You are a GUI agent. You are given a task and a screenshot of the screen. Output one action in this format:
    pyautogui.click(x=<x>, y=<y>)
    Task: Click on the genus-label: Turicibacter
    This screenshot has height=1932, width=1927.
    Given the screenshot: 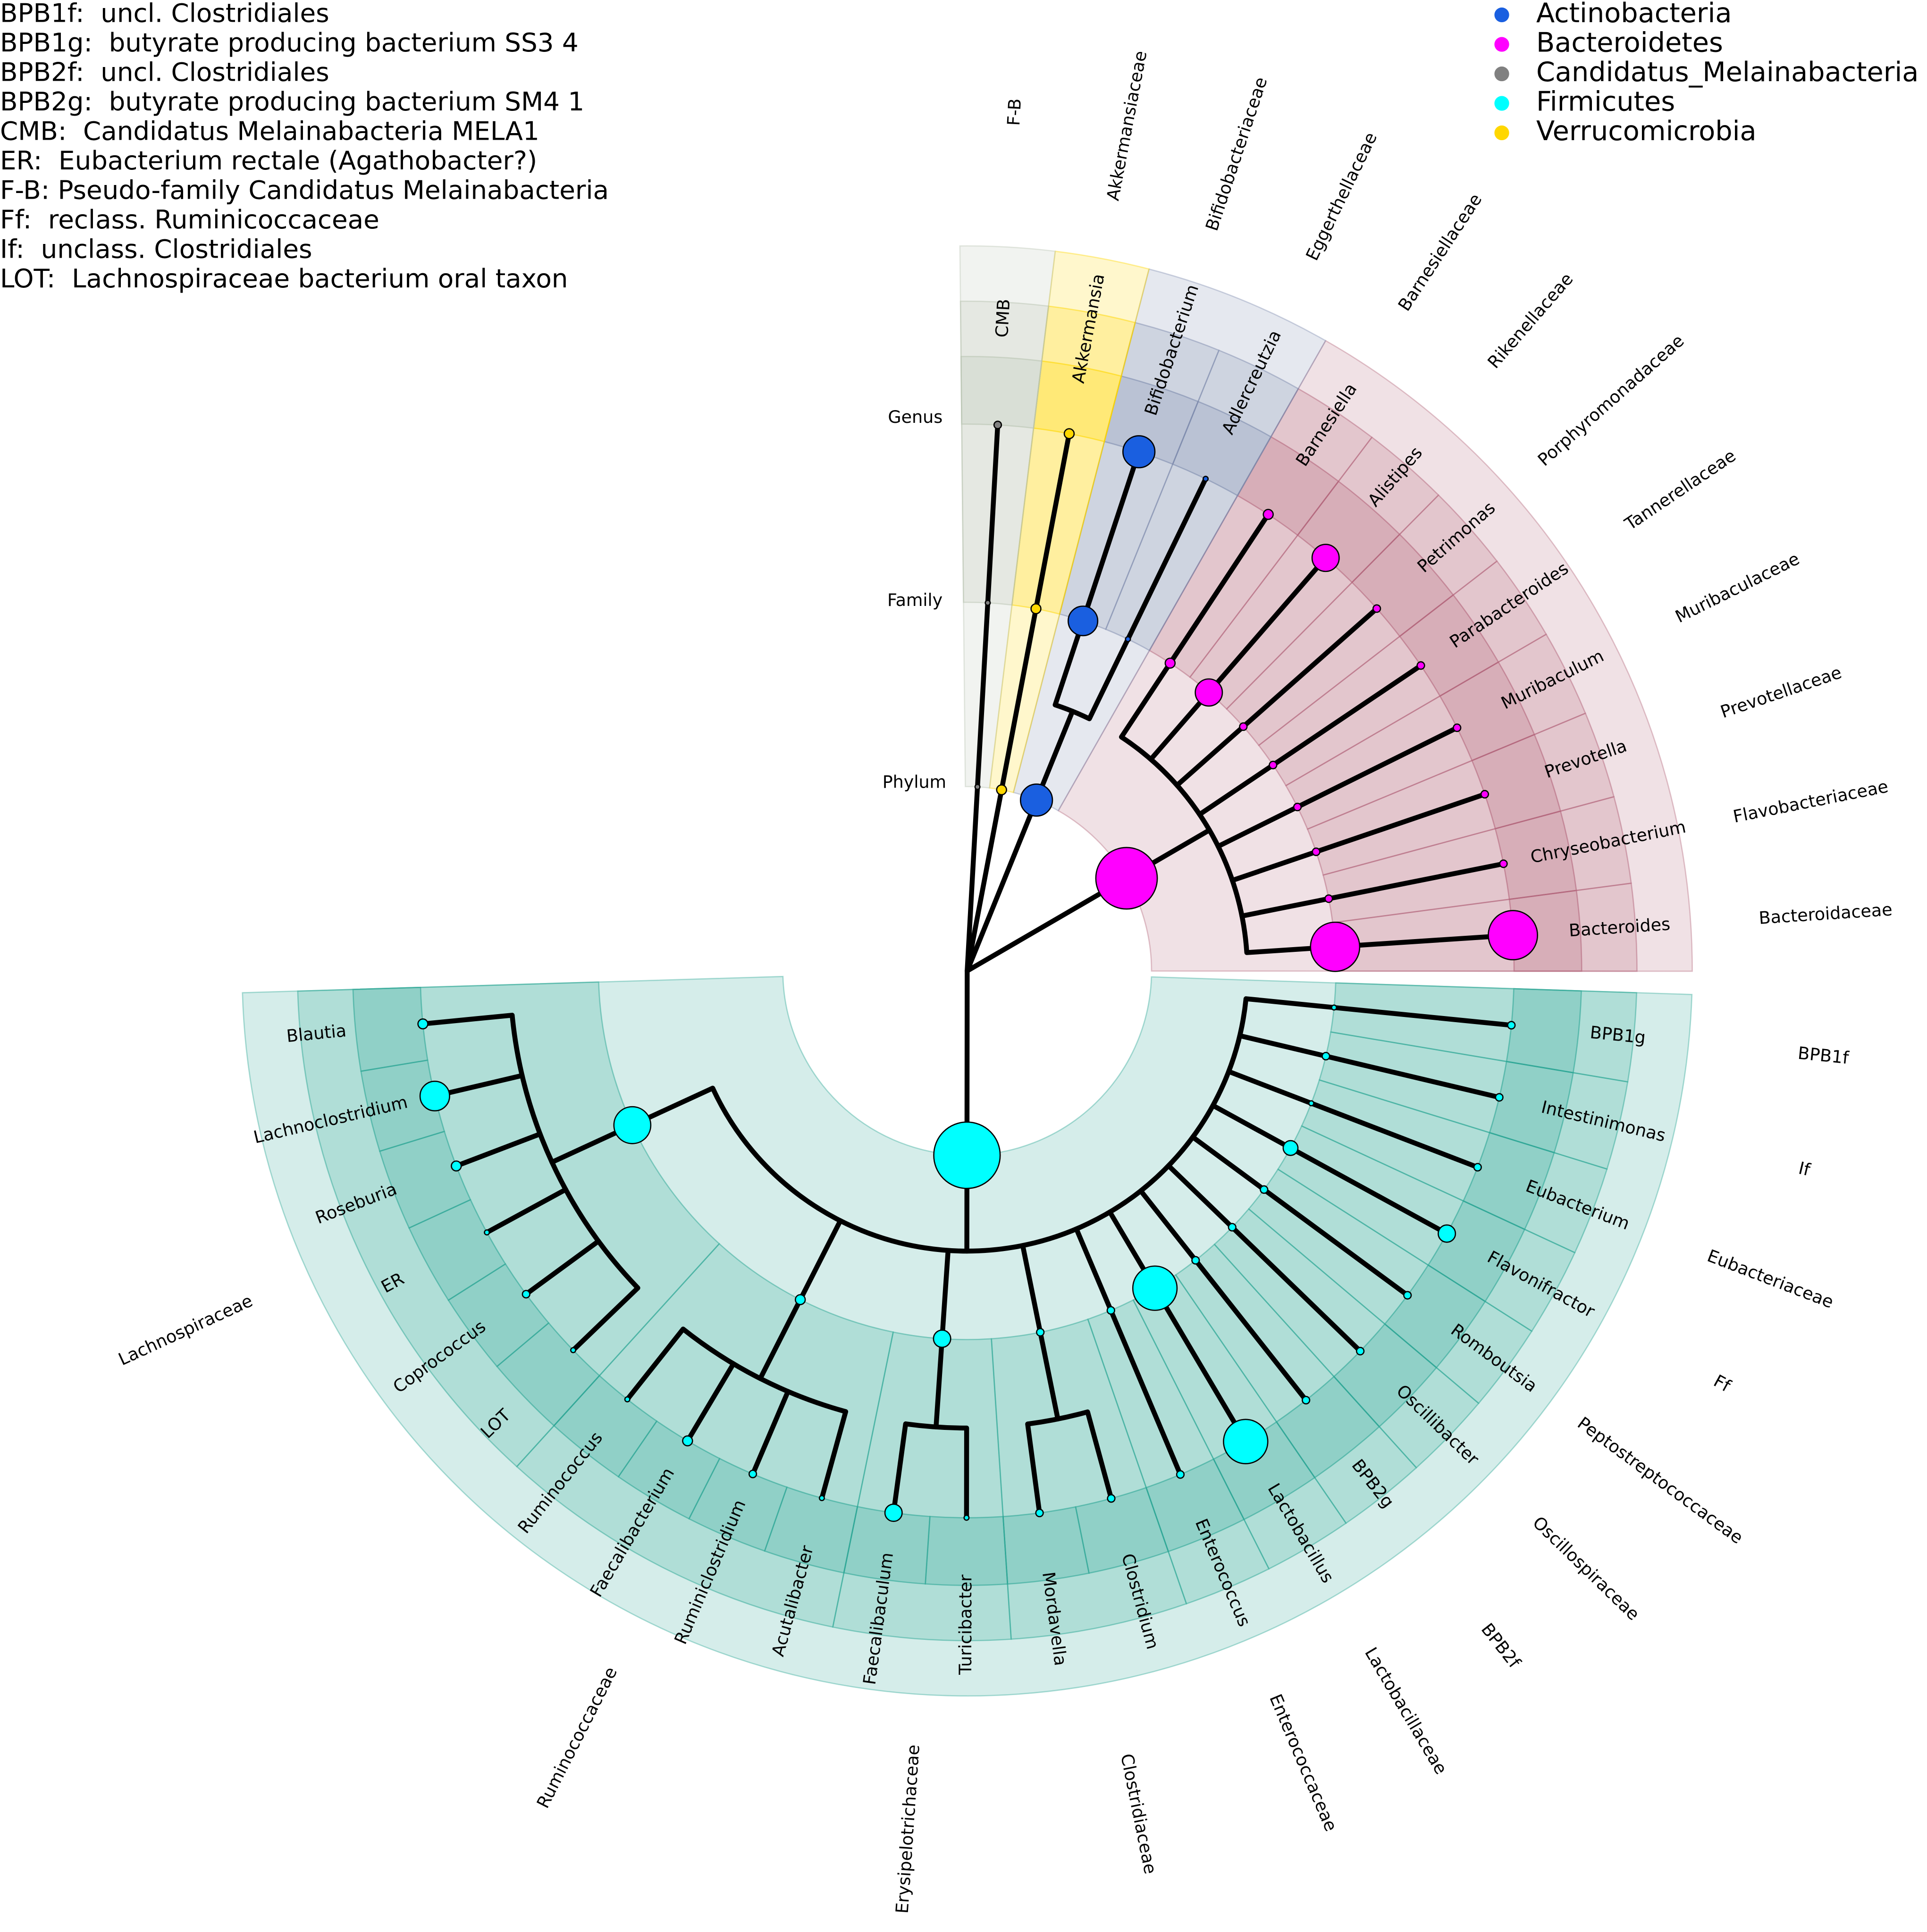 What is the action you would take?
    pyautogui.click(x=965, y=1625)
    